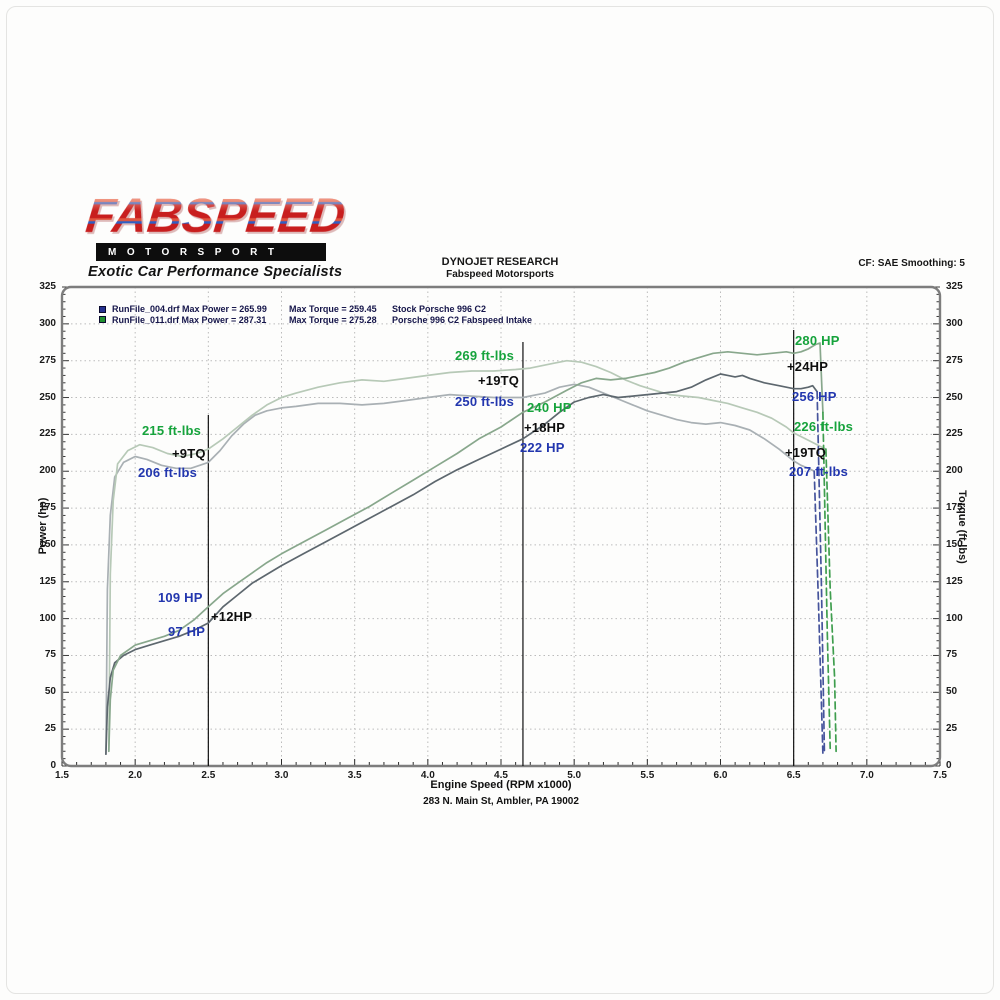  I want to click on legend-swatch-stock, so click(102, 309).